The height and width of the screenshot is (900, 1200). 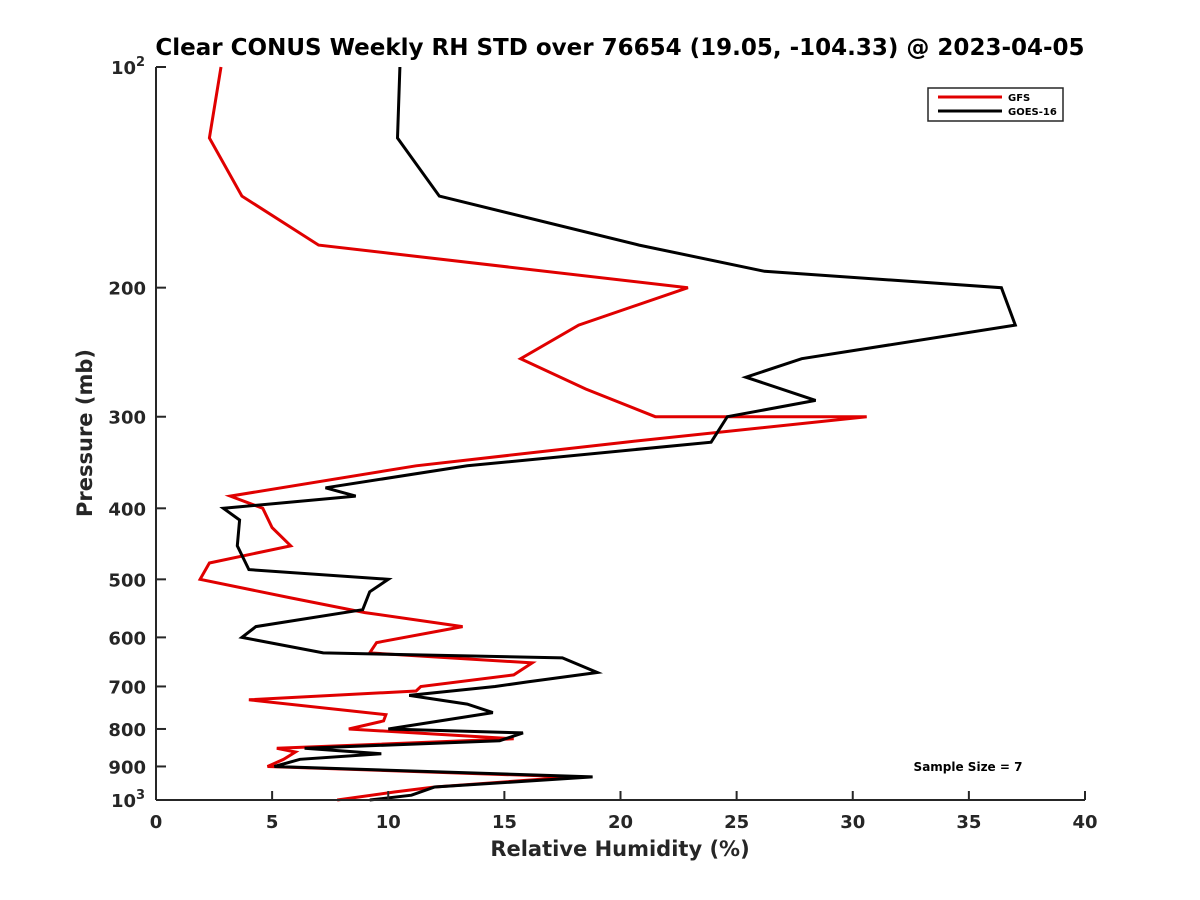 I want to click on y-tick-label: 500, so click(x=127, y=580).